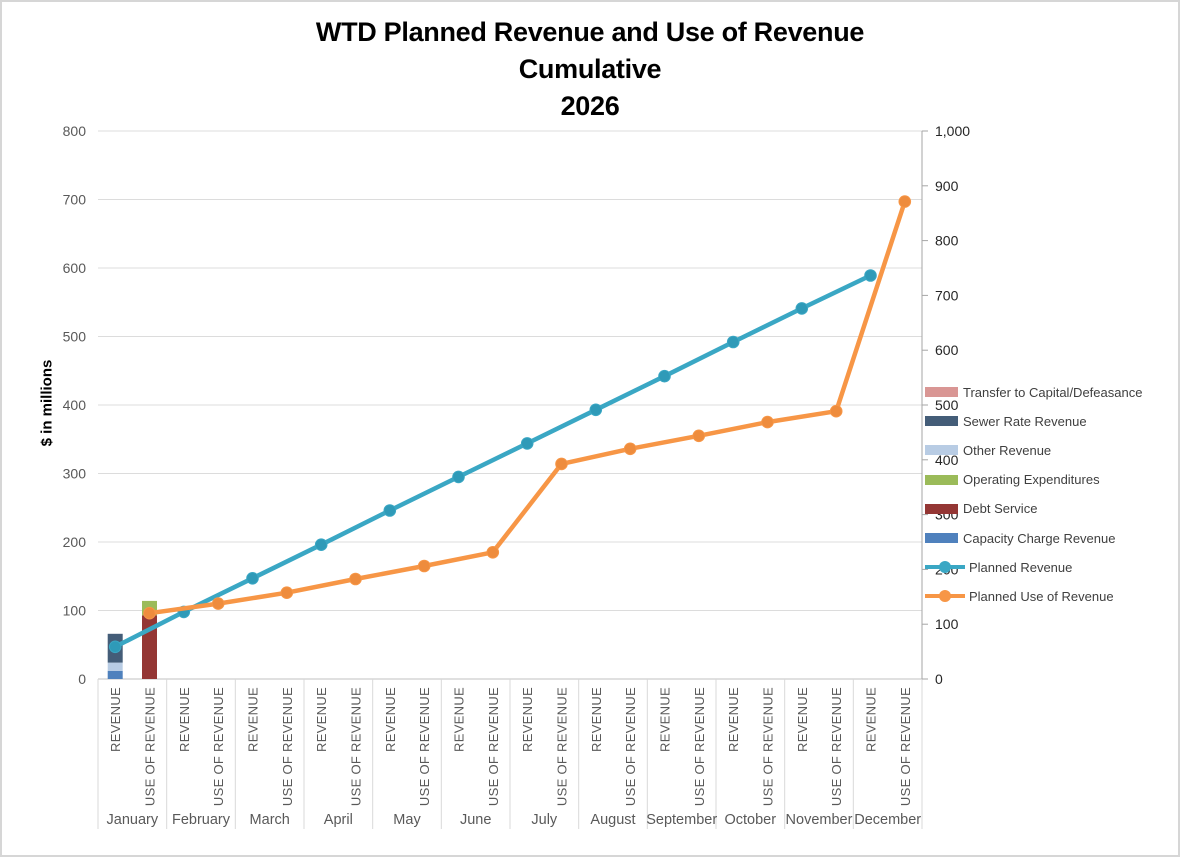 Image resolution: width=1180 pixels, height=857 pixels. I want to click on right-axis-label: 200, so click(947, 569).